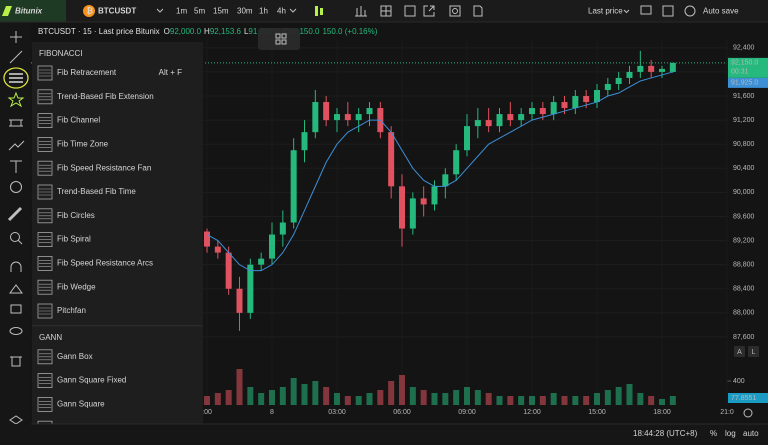 The width and height of the screenshot is (768, 445). I want to click on toolbar-icons, so click(399, 11).